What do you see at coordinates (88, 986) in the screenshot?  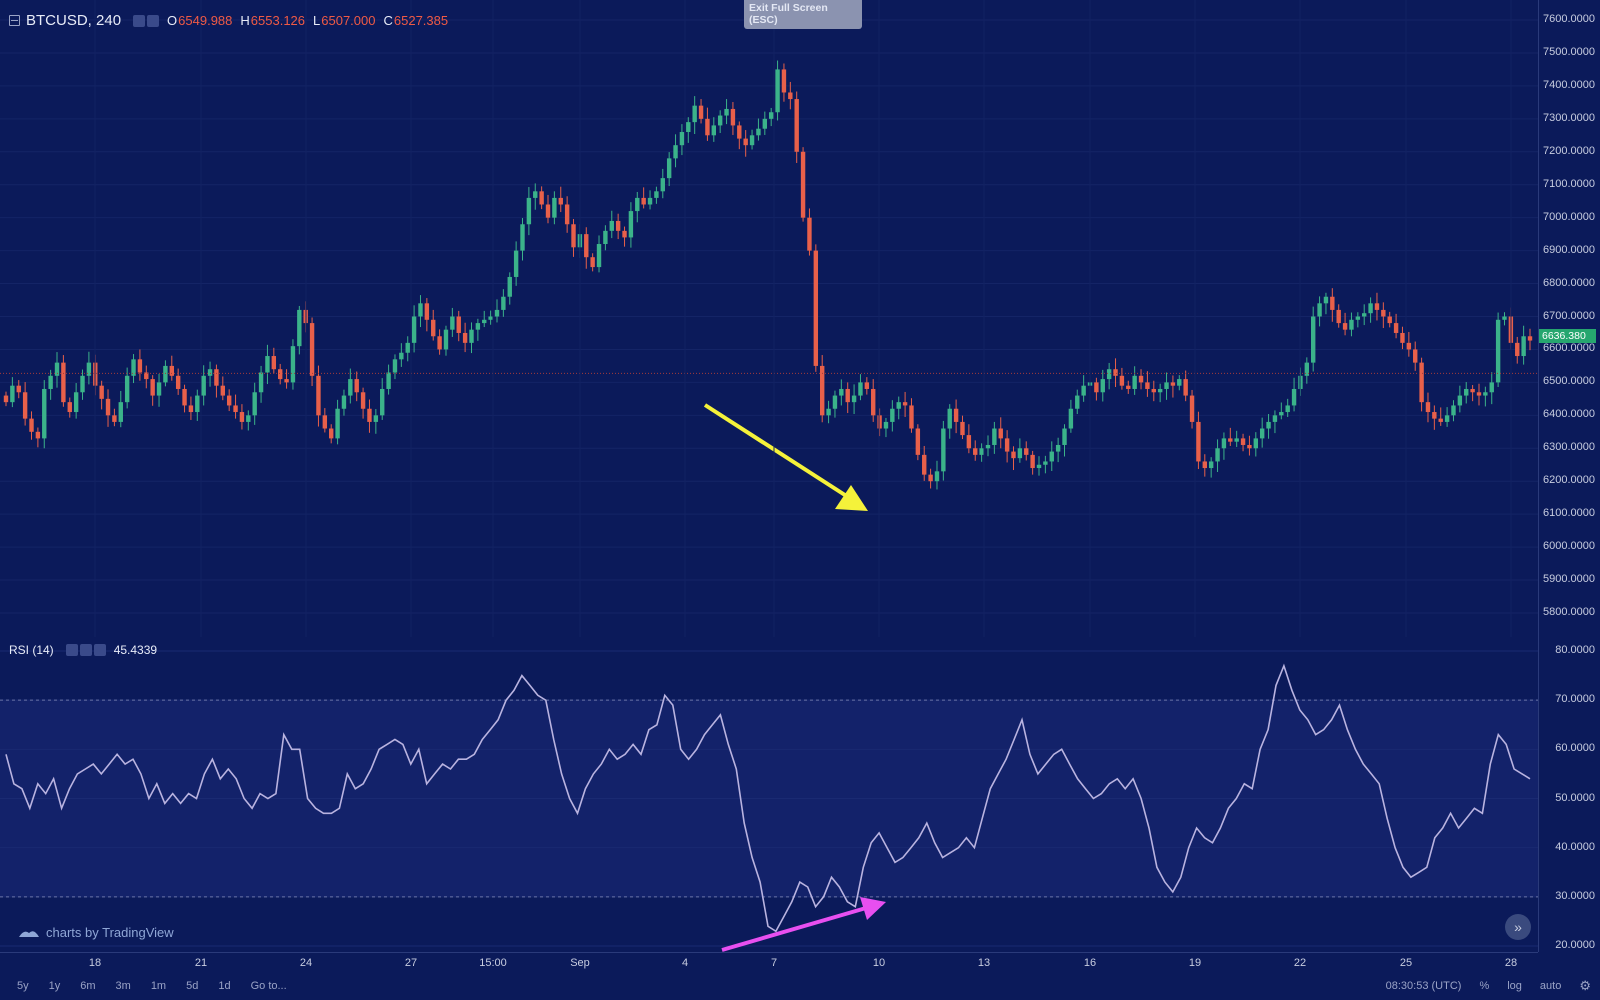 I see `range-6m: 6m` at bounding box center [88, 986].